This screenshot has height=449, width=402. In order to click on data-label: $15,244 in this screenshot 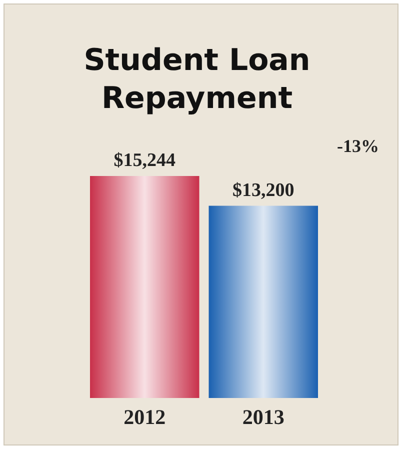, I will do `click(145, 160)`.